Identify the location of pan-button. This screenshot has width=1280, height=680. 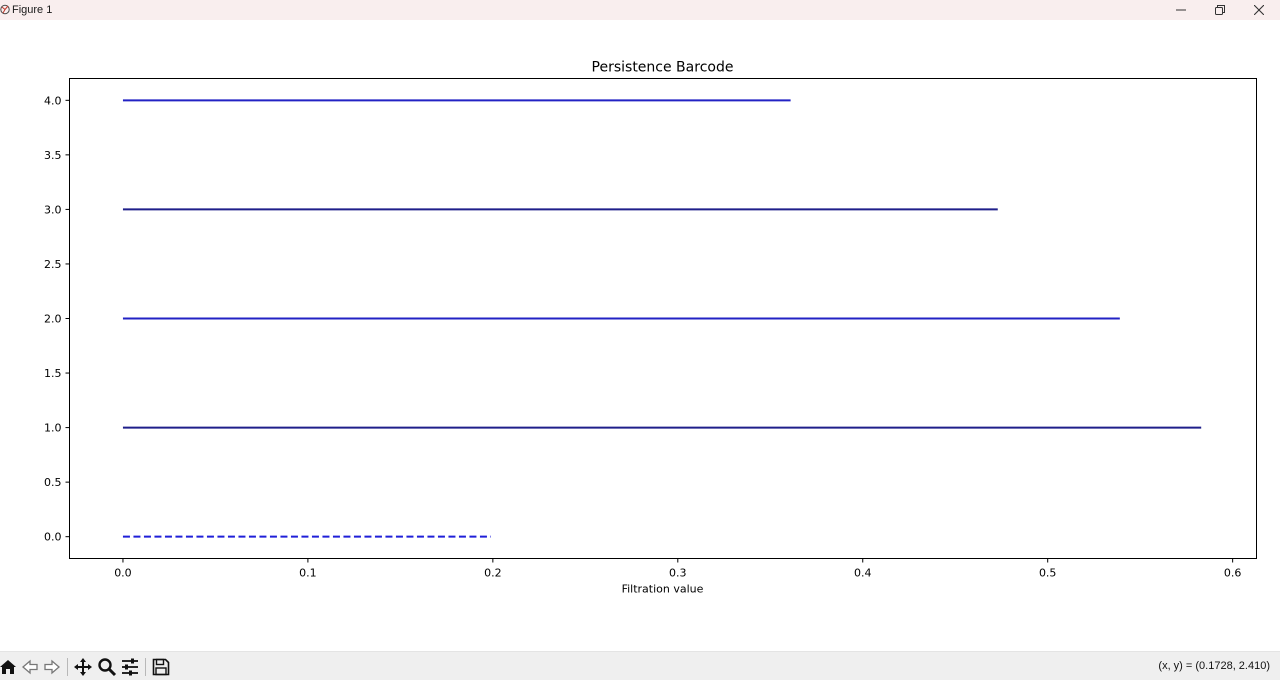
(83, 667).